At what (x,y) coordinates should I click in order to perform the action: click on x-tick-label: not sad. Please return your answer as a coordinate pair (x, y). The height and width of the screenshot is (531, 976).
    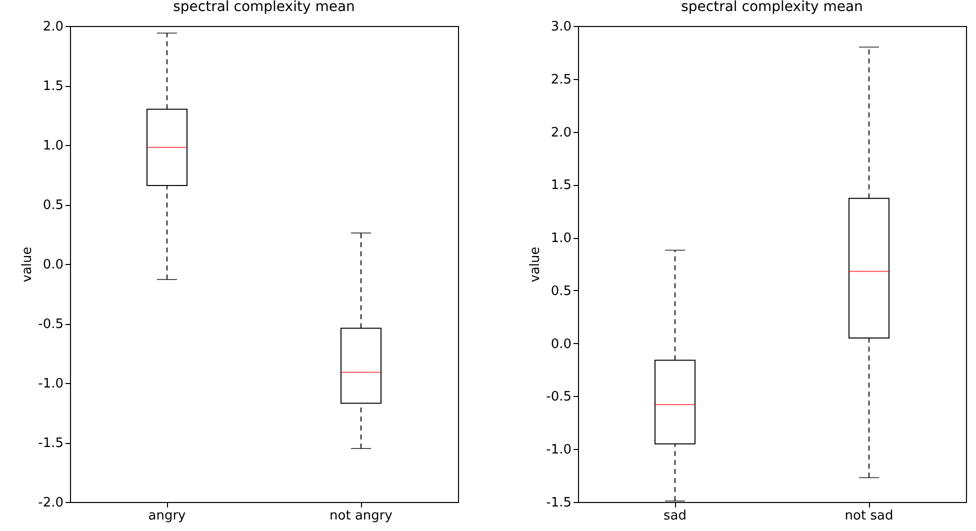
    Looking at the image, I should click on (869, 516).